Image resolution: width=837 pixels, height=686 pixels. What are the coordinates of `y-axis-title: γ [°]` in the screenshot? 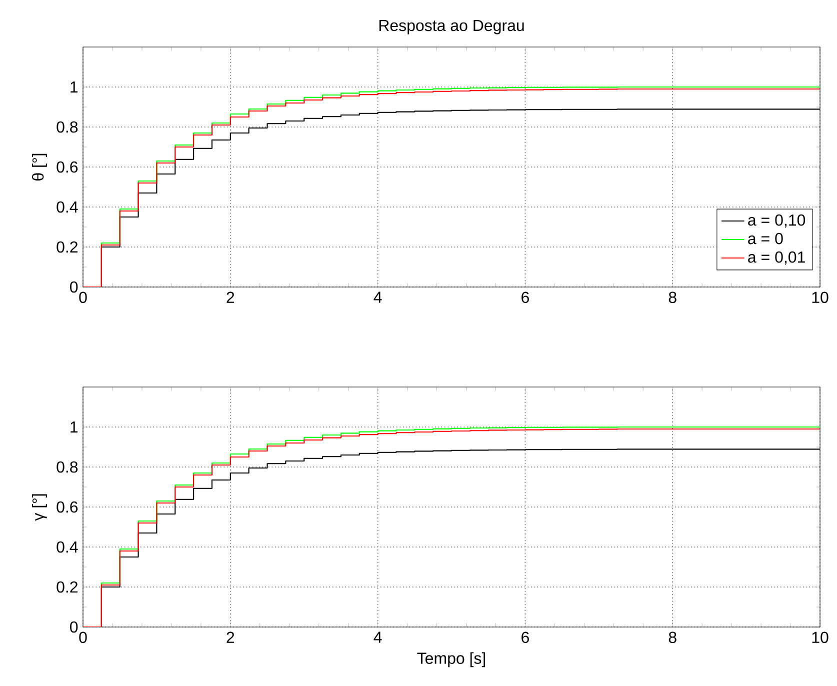 It's located at (39, 507).